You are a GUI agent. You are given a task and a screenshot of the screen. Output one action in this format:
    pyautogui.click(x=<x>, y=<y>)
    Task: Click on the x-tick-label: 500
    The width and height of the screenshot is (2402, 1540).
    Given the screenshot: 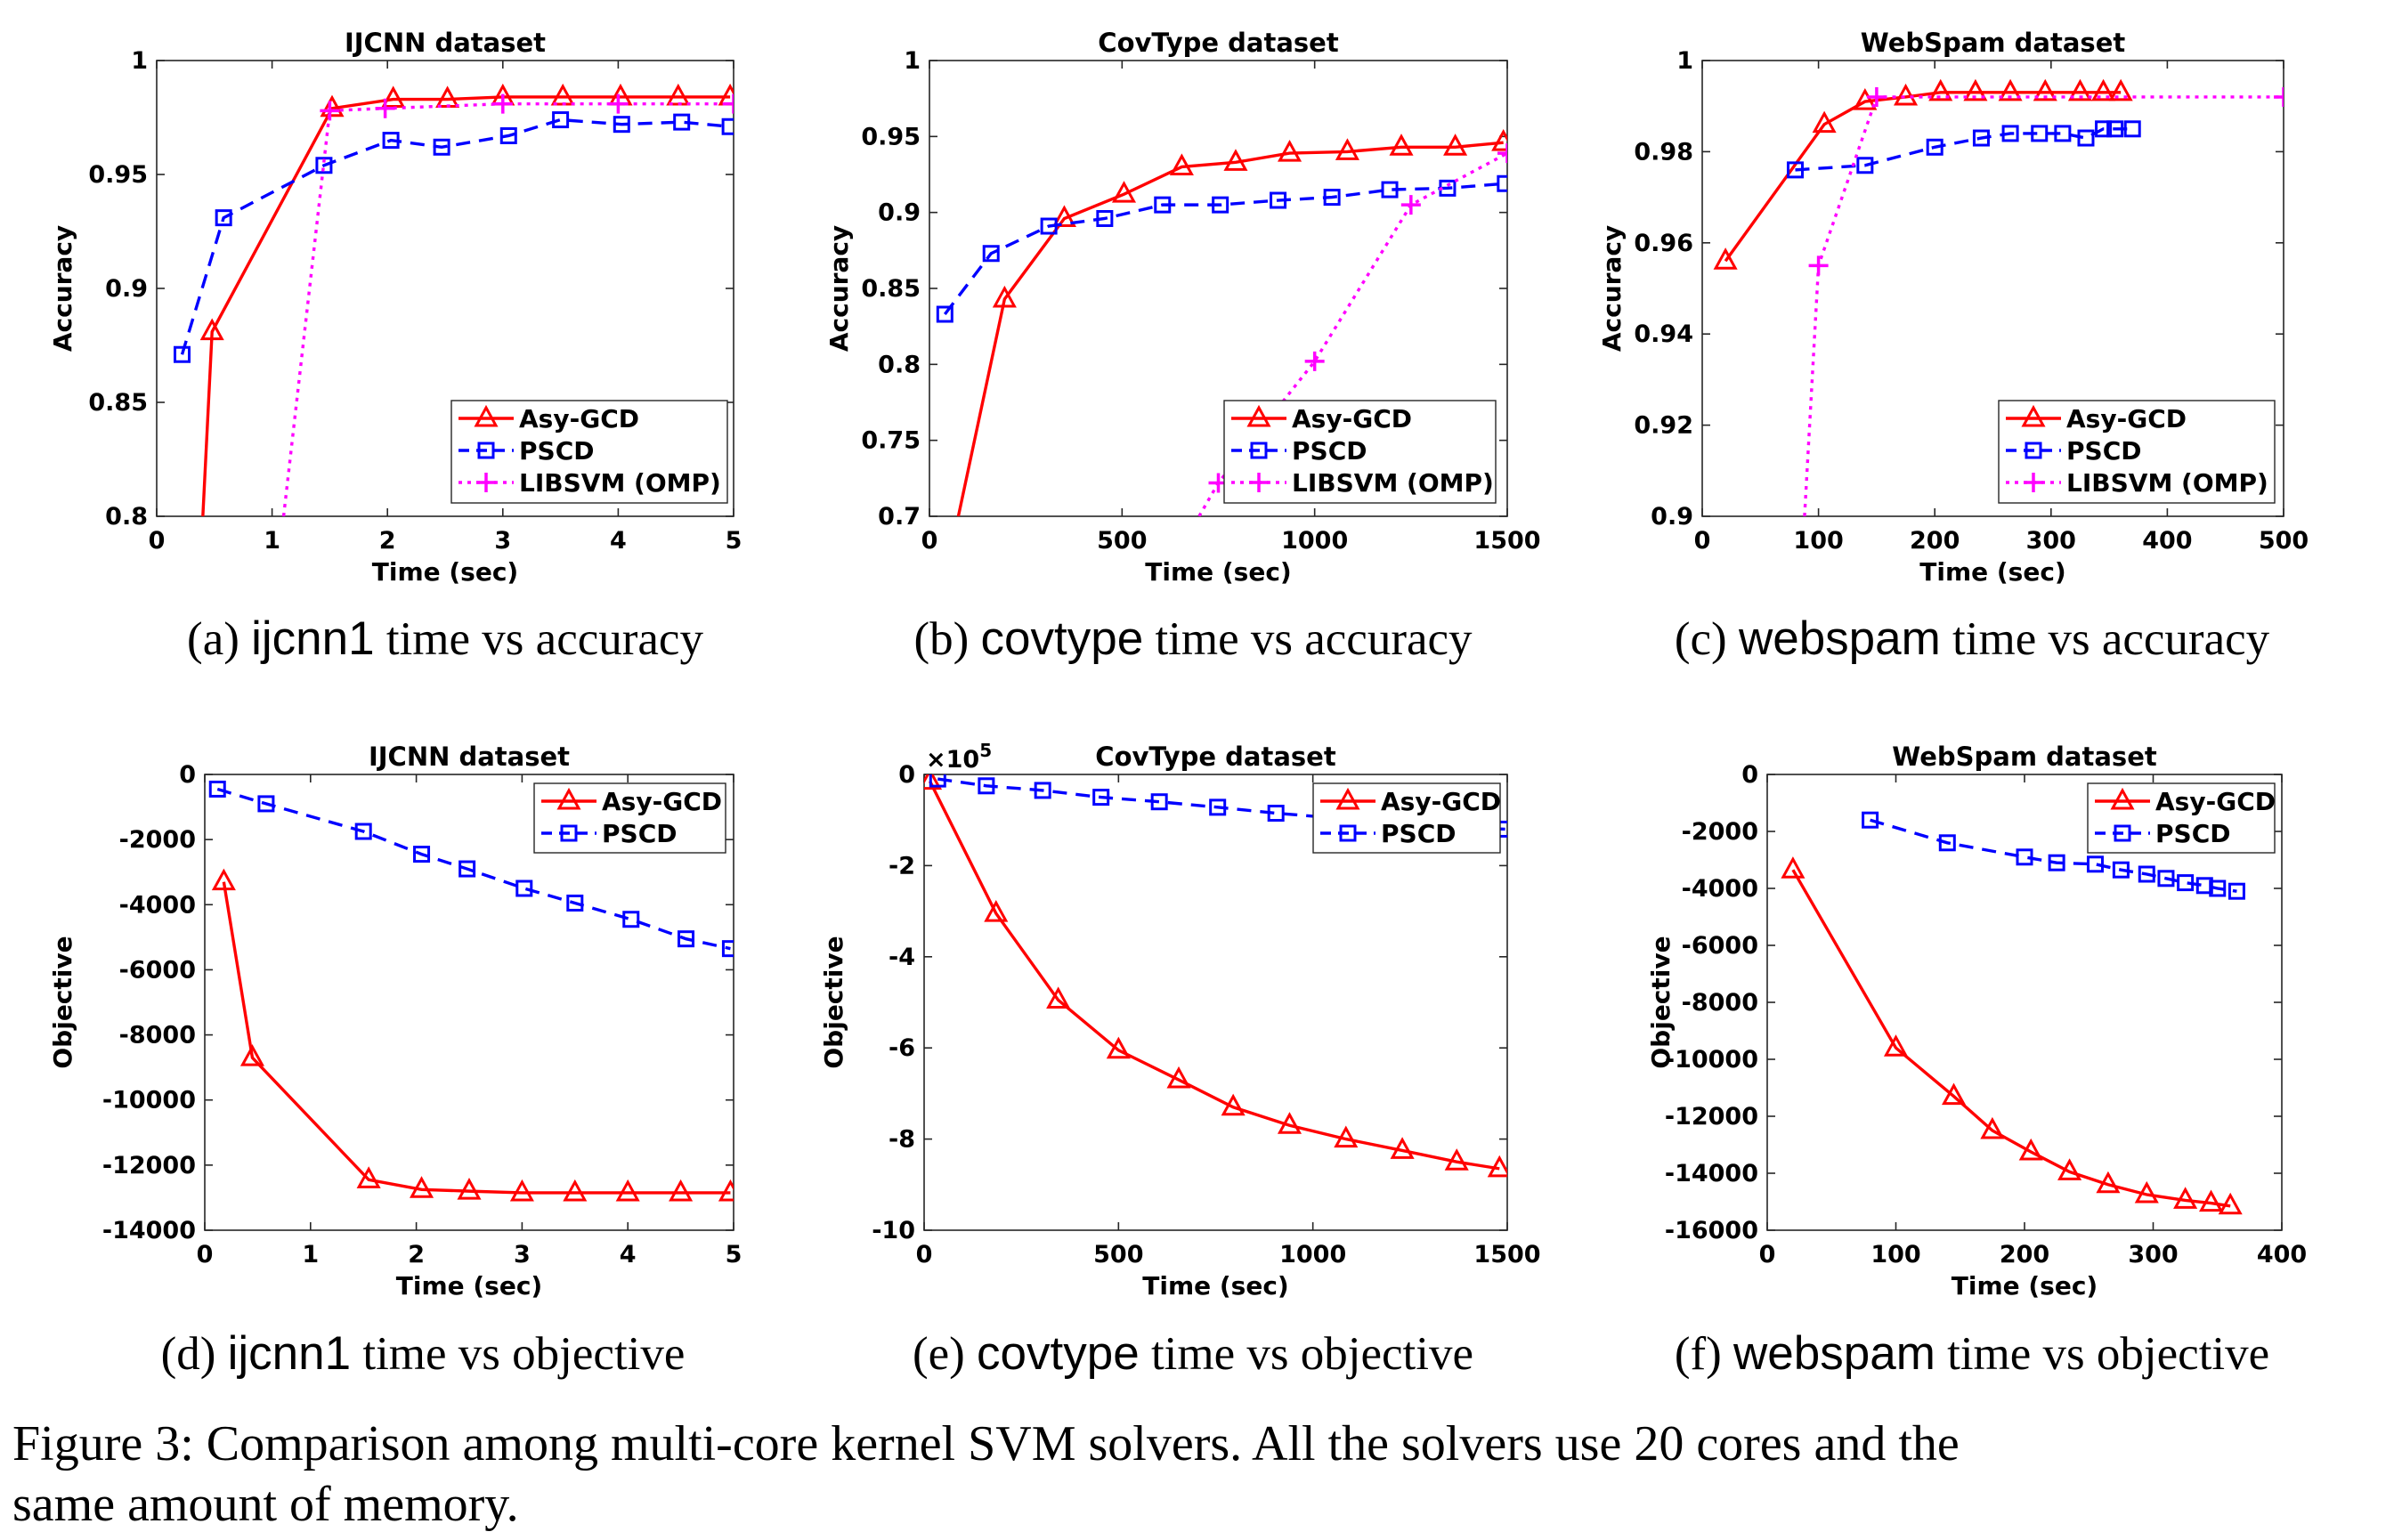 What is the action you would take?
    pyautogui.click(x=1122, y=541)
    